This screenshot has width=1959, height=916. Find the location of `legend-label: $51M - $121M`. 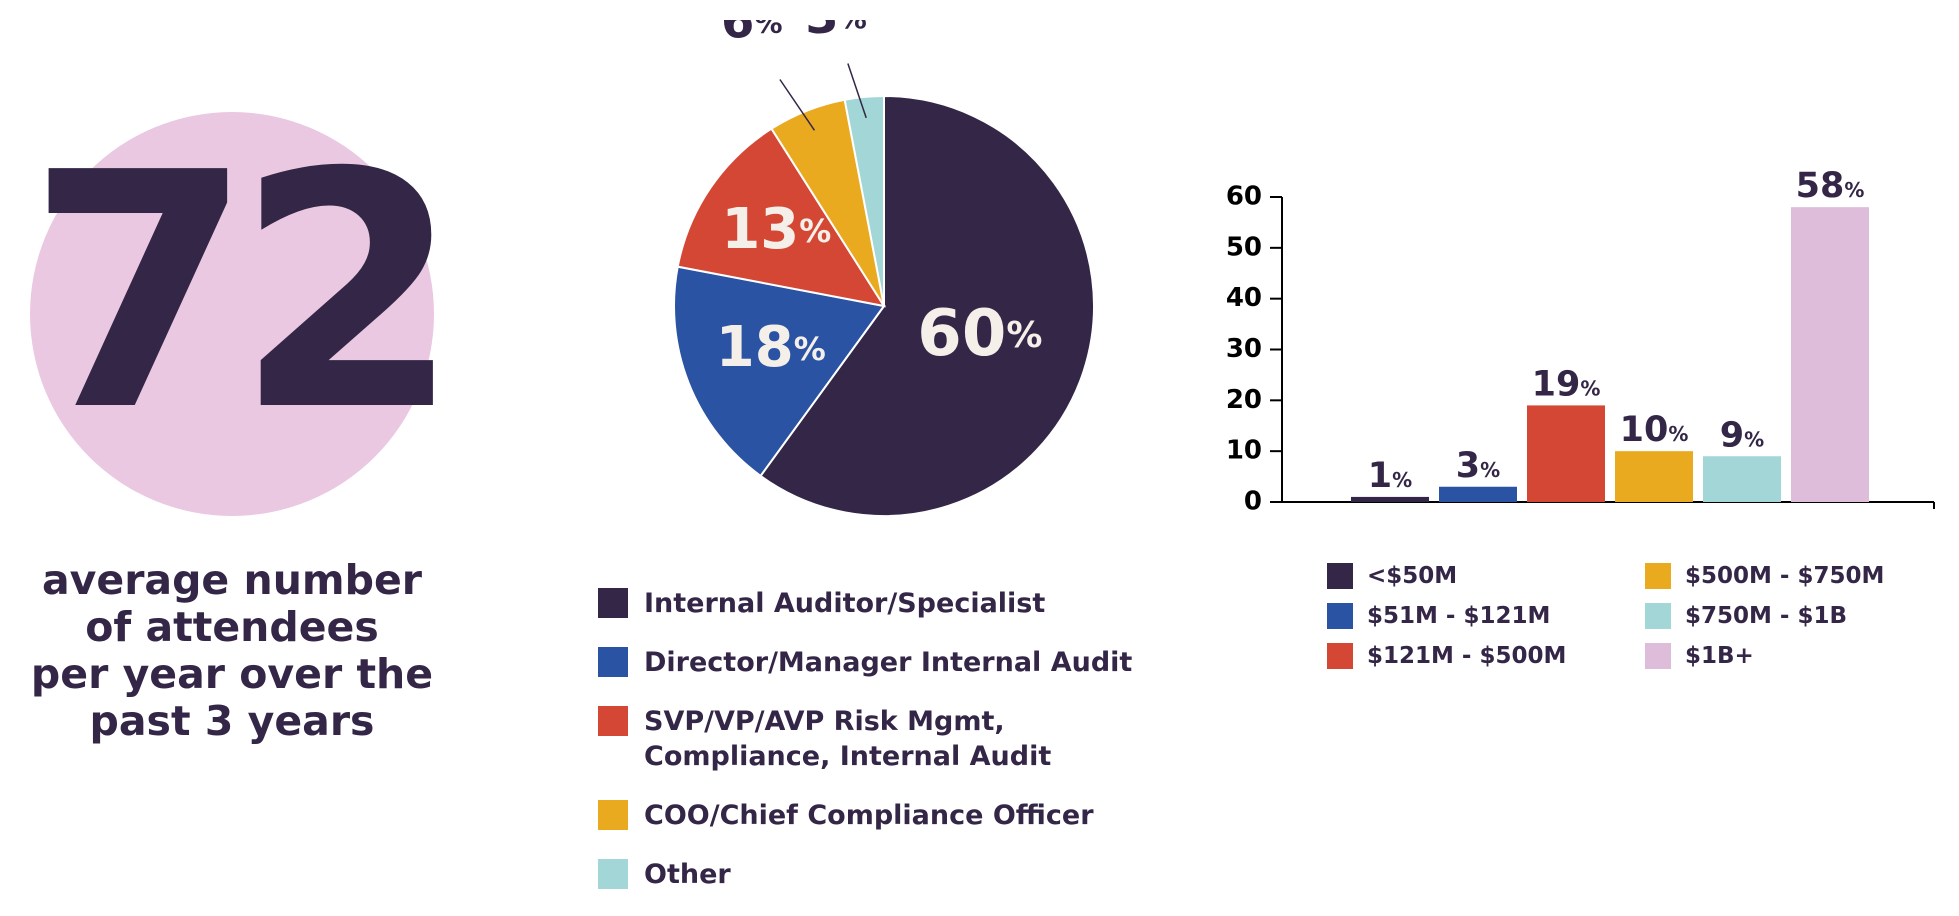

legend-label: $51M - $121M is located at coordinates (1459, 616).